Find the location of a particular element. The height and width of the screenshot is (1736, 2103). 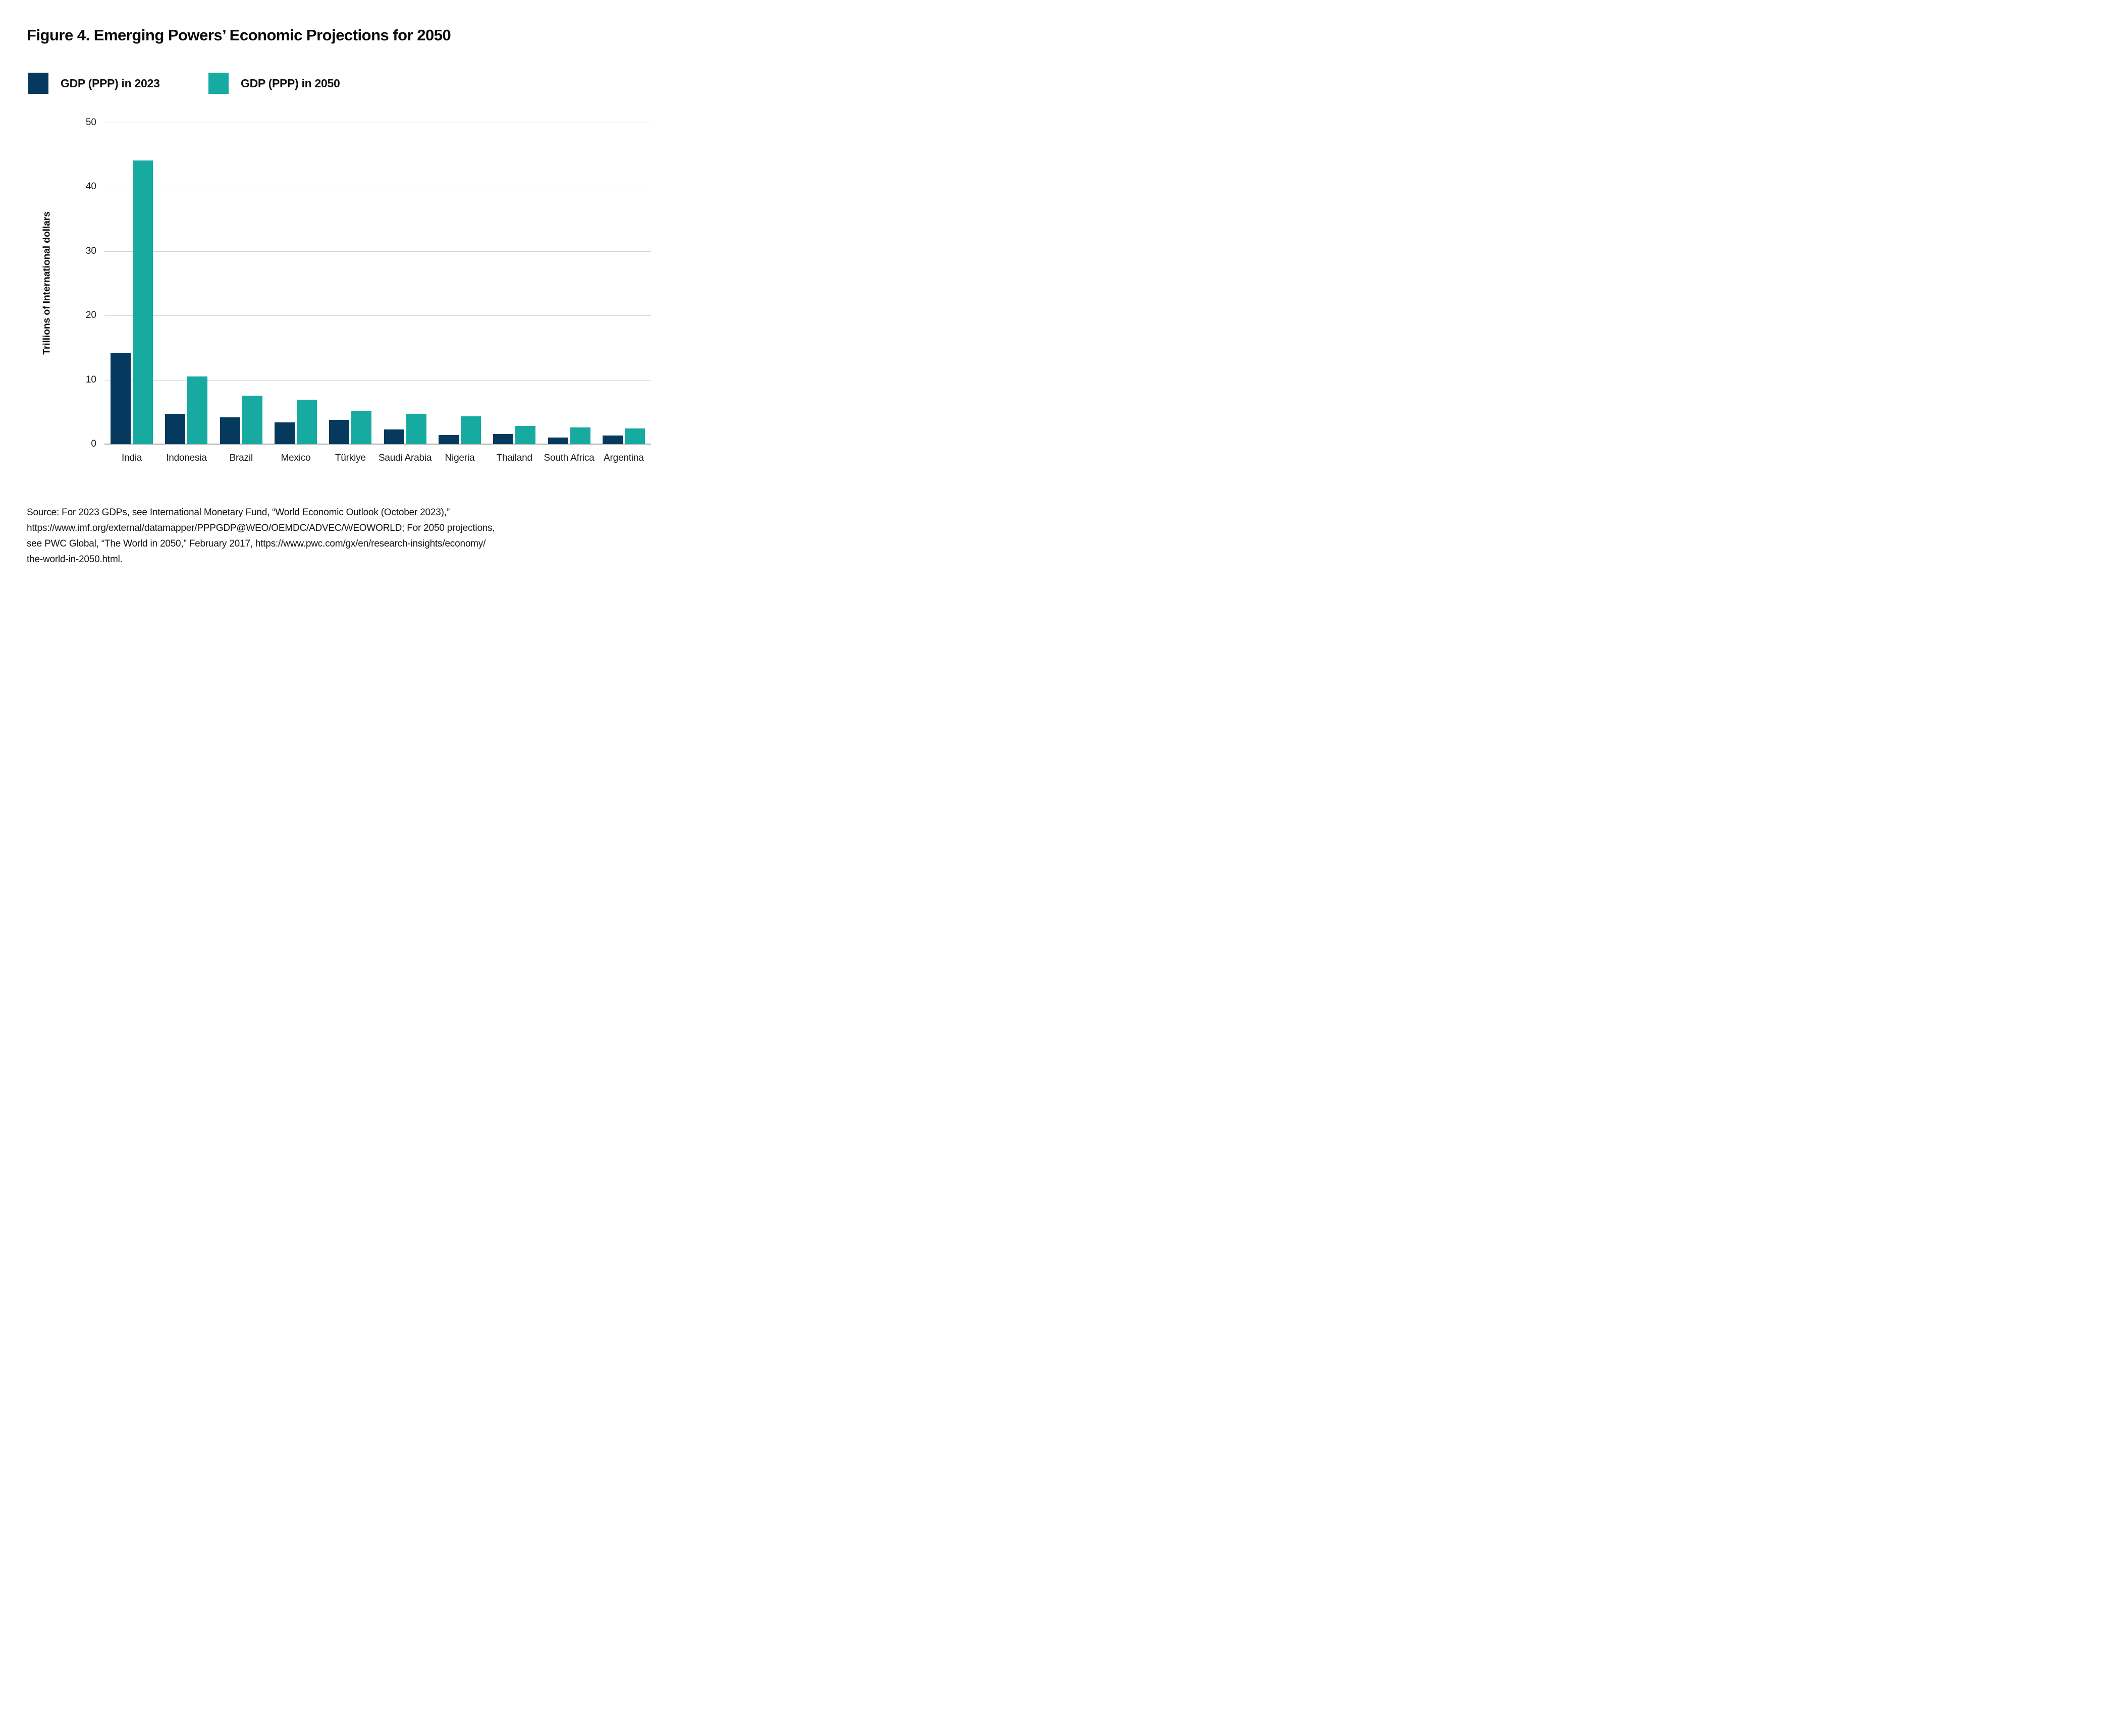

bar-group-india: India is located at coordinates (131, 293).